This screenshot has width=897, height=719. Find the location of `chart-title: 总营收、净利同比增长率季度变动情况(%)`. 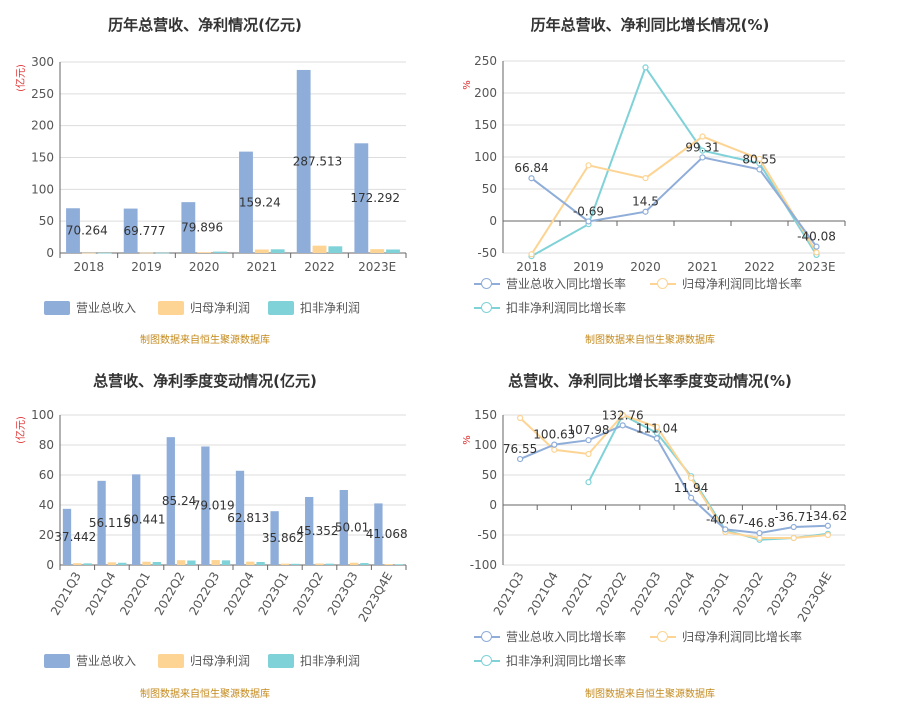

chart-title: 总营收、净利同比增长率季度变动情况(%) is located at coordinates (650, 381).